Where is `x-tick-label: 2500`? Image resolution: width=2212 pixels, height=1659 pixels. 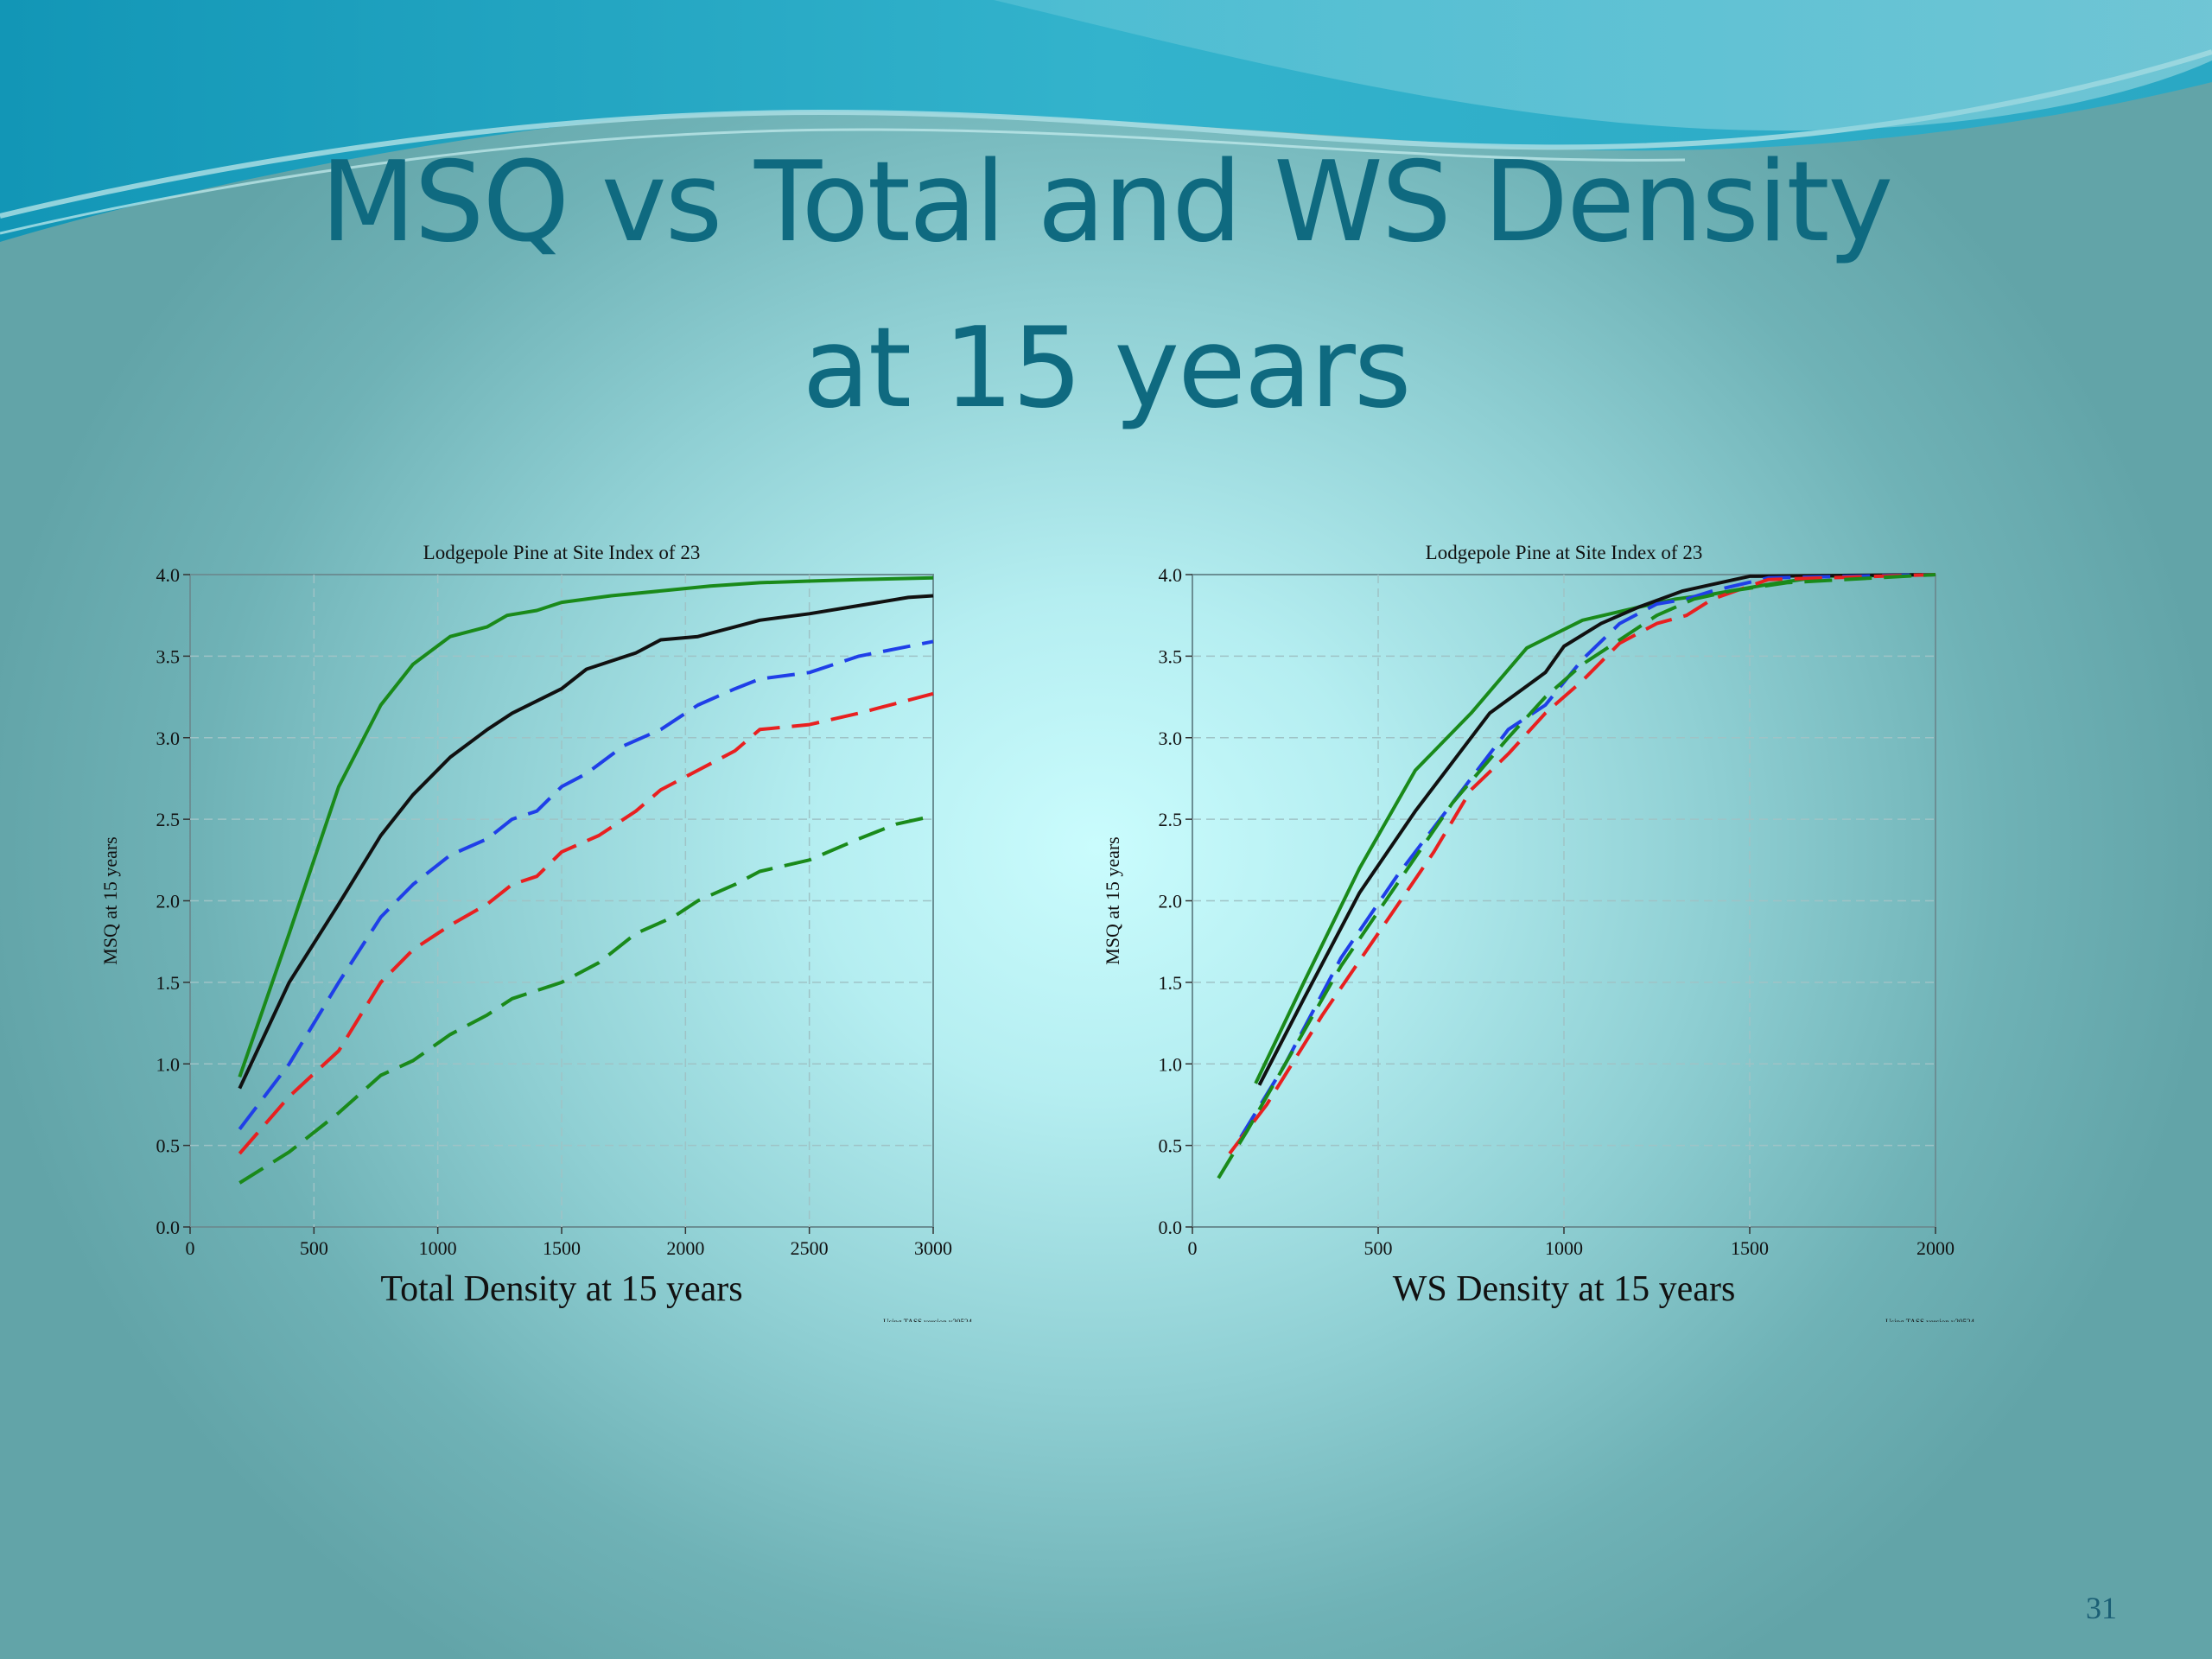
x-tick-label: 2500 is located at coordinates (810, 1248).